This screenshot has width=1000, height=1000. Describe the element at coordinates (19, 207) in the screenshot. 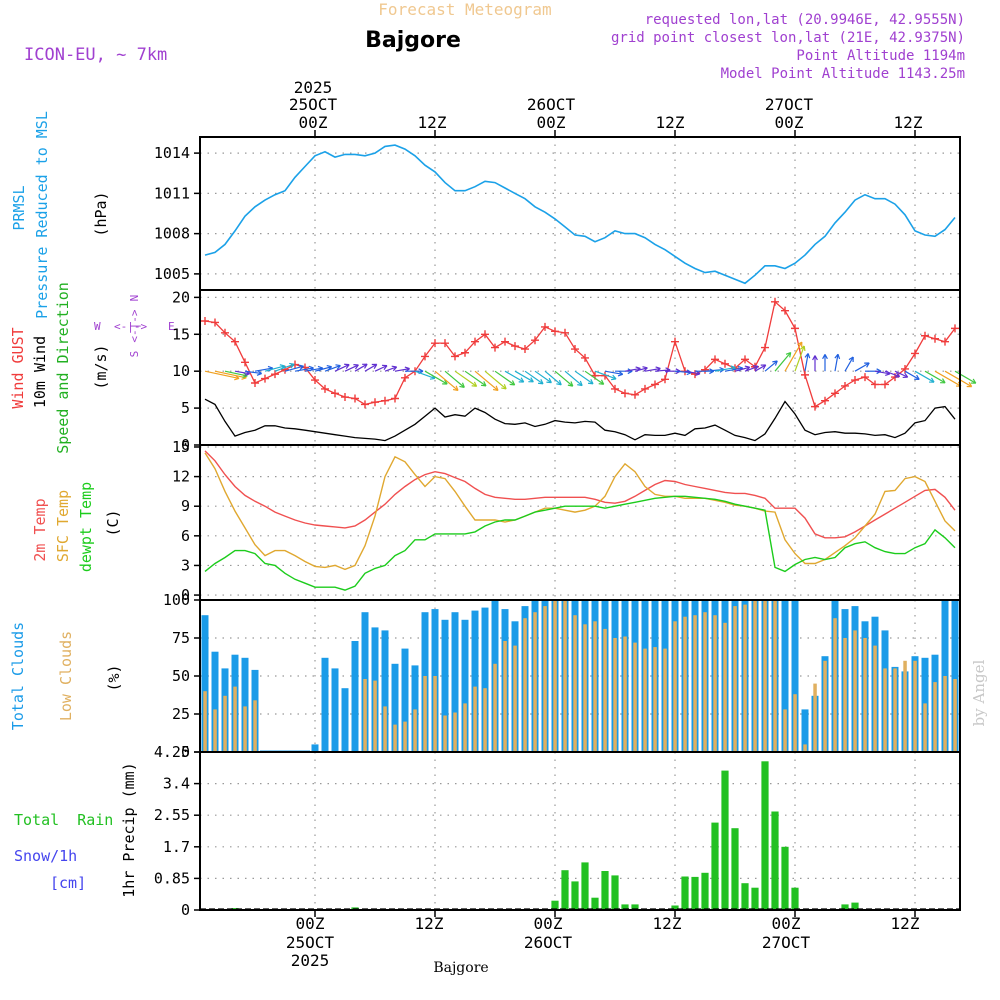

I see `pressure-label-prmsl: PRMSL` at that location.